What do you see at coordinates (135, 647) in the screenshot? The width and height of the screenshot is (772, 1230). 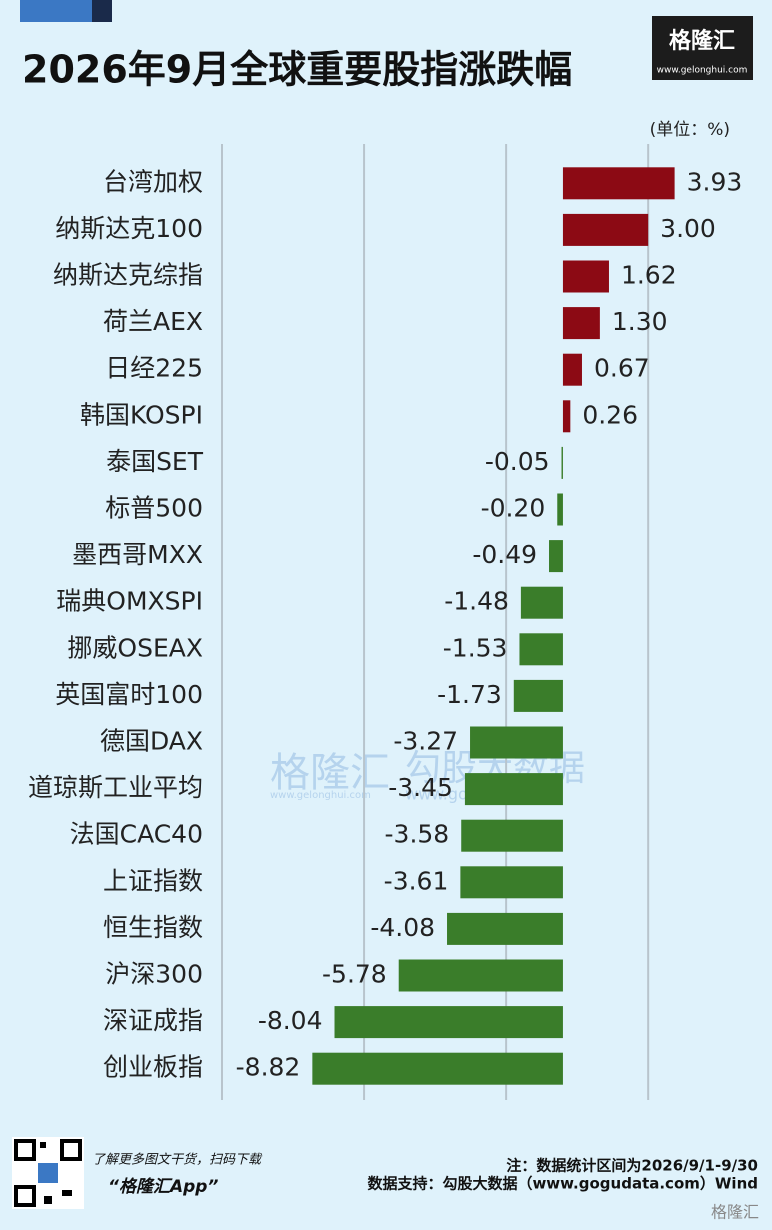 I see `category-label: 挪威OSEAX` at bounding box center [135, 647].